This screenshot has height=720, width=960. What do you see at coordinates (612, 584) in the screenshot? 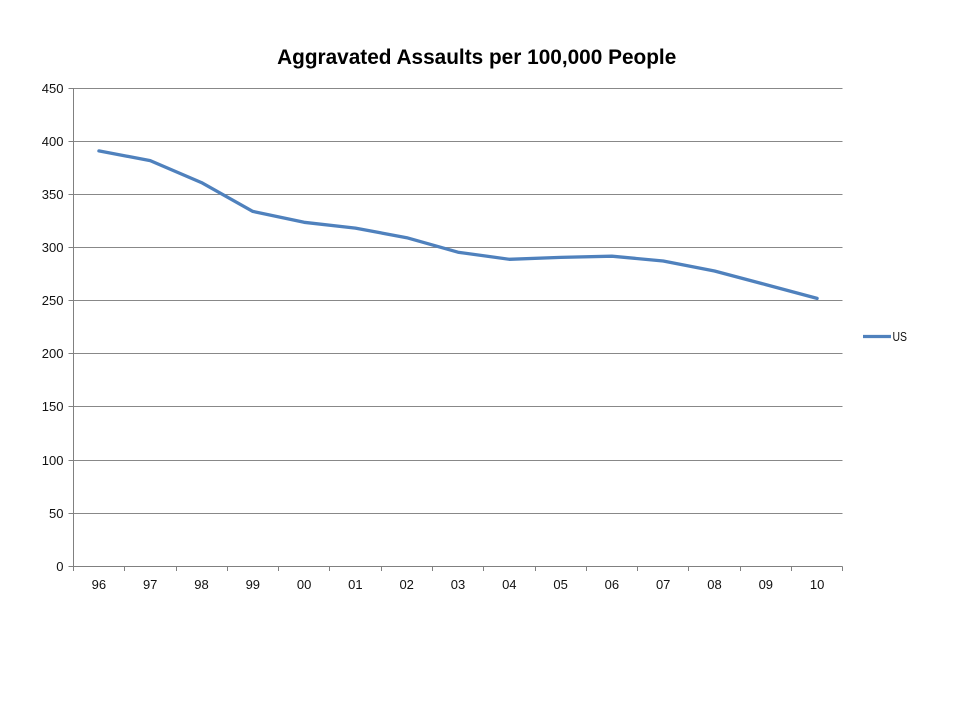
I see `svg-text: 06` at bounding box center [612, 584].